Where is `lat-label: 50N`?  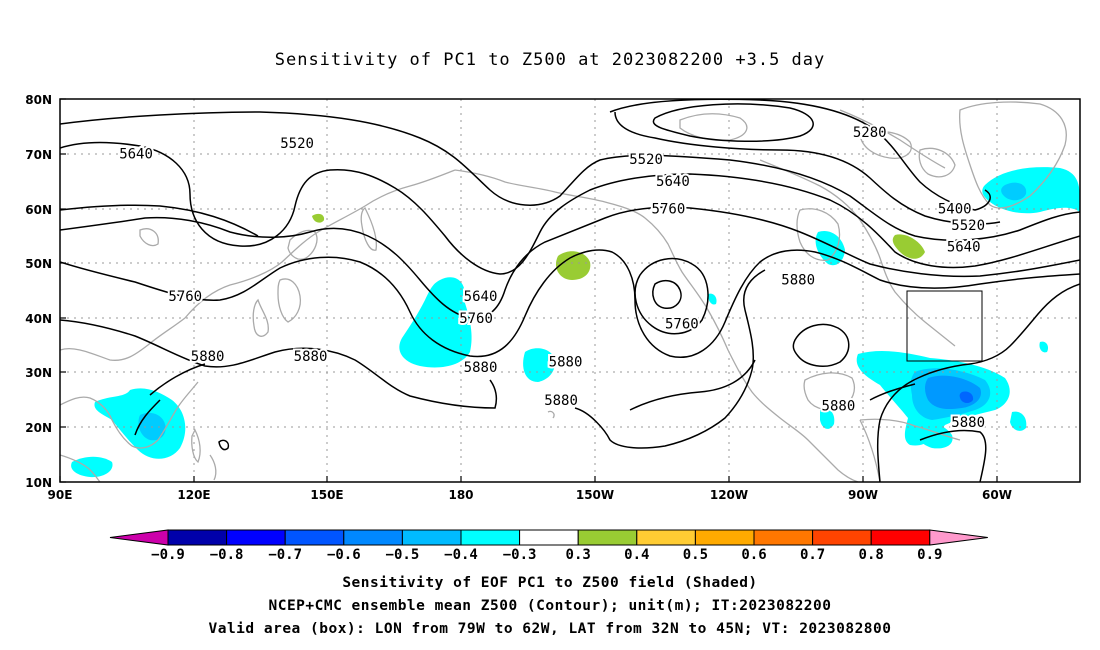 lat-label: 50N is located at coordinates (38, 264).